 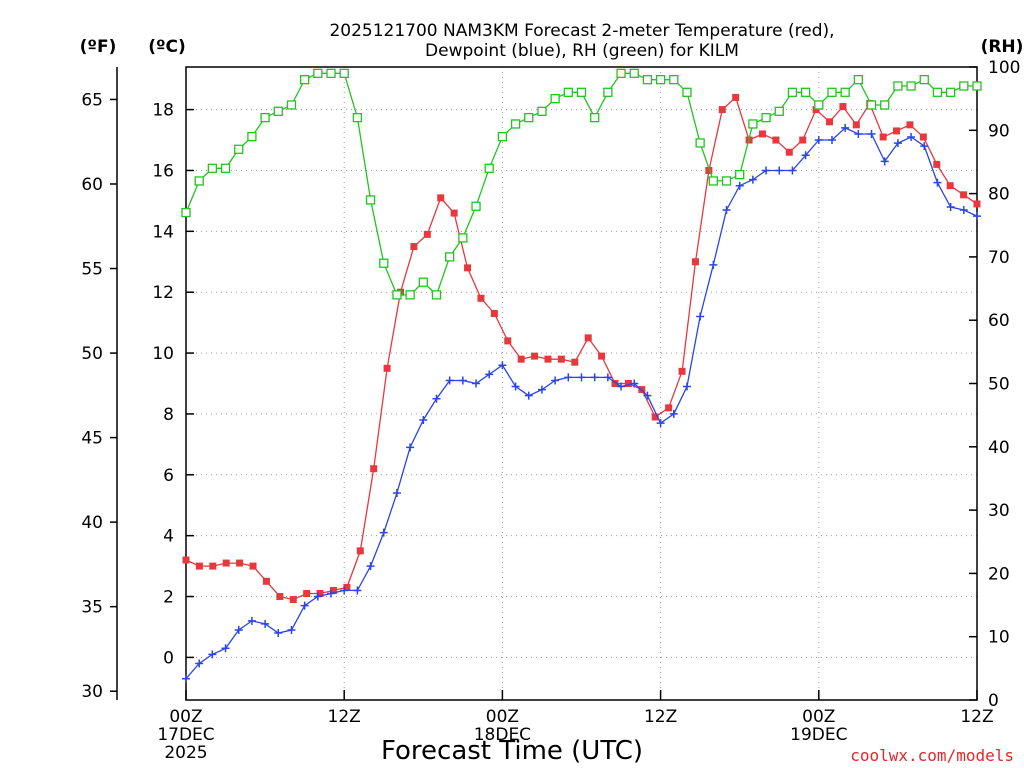 What do you see at coordinates (512, 751) in the screenshot?
I see `x-axis-title: Forecast Time (UTC)` at bounding box center [512, 751].